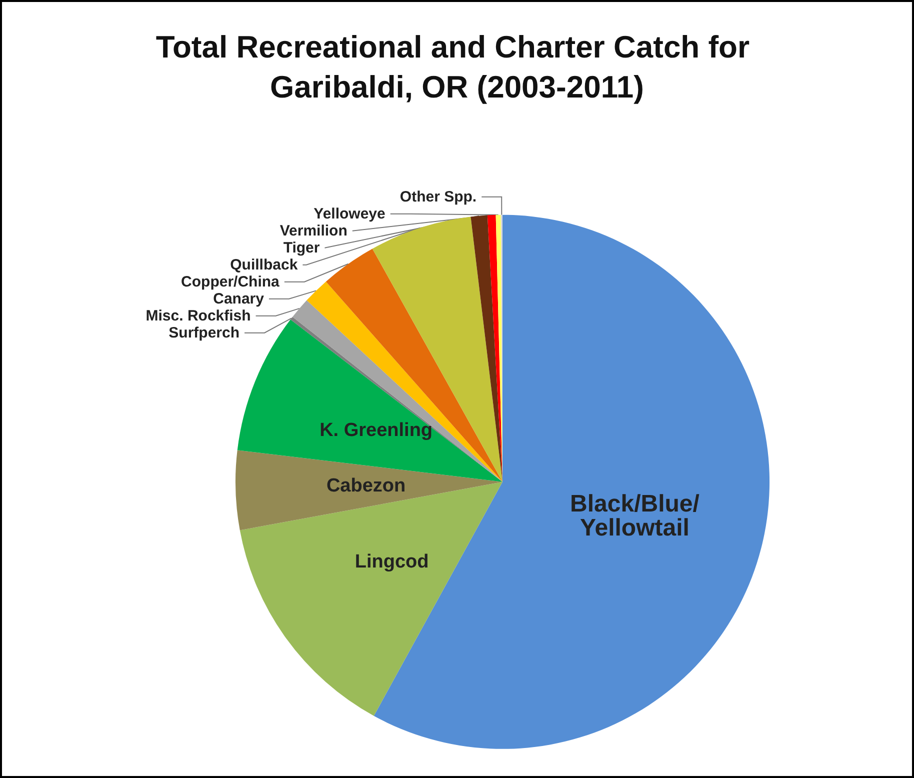 This screenshot has height=778, width=914. What do you see at coordinates (438, 197) in the screenshot?
I see `slice-label: Other Spp.` at bounding box center [438, 197].